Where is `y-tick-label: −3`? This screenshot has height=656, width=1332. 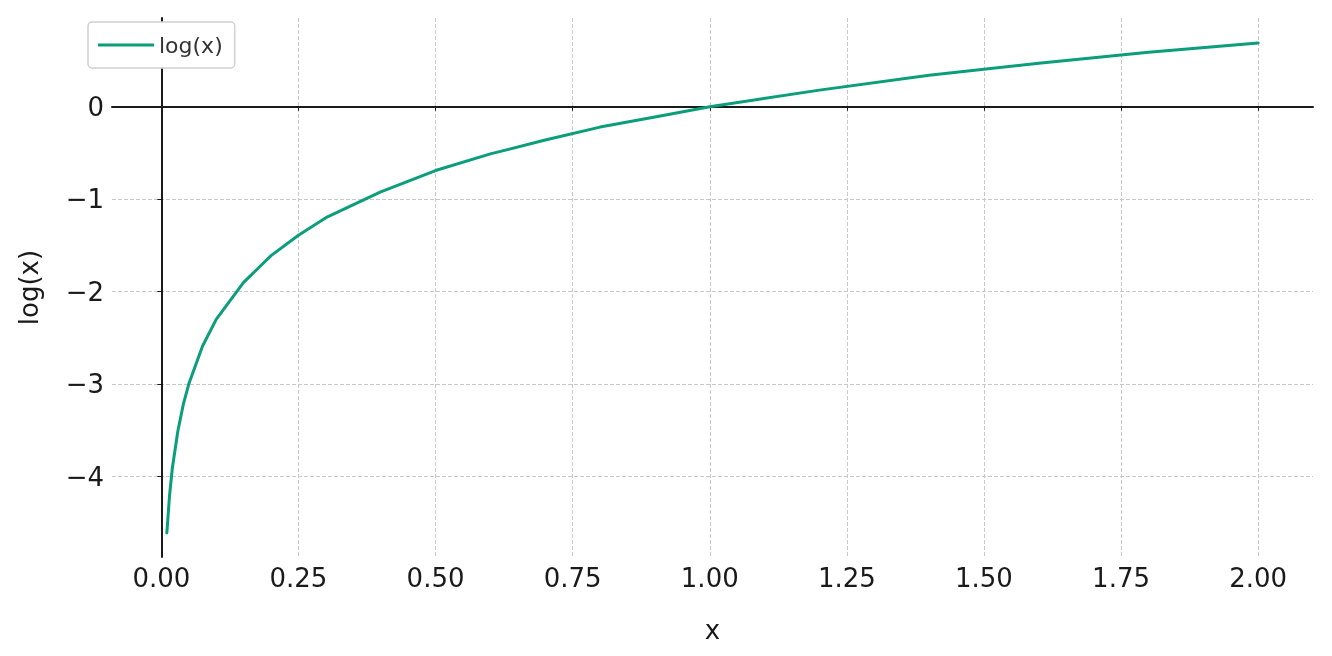 y-tick-label: −3 is located at coordinates (84, 384).